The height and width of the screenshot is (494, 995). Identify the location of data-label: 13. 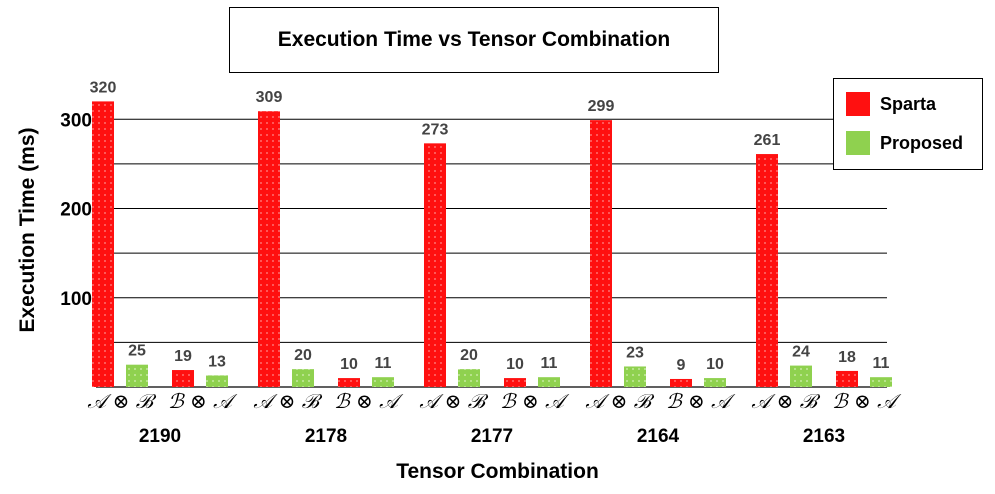
(217, 361).